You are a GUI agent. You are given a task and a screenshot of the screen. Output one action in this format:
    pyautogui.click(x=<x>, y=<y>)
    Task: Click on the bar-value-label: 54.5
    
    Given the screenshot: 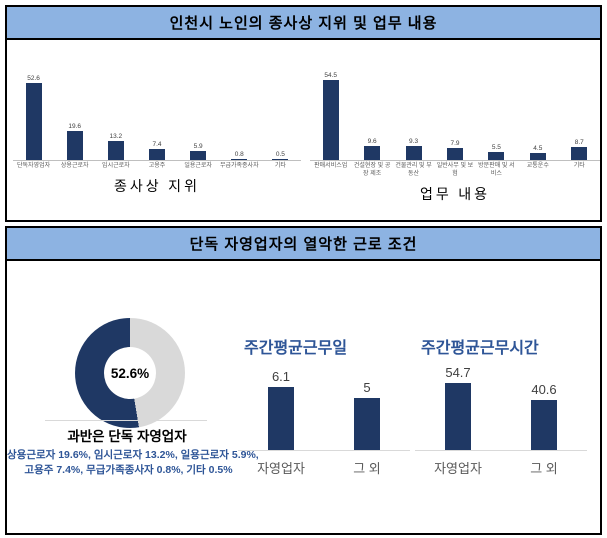 What is the action you would take?
    pyautogui.click(x=331, y=75)
    